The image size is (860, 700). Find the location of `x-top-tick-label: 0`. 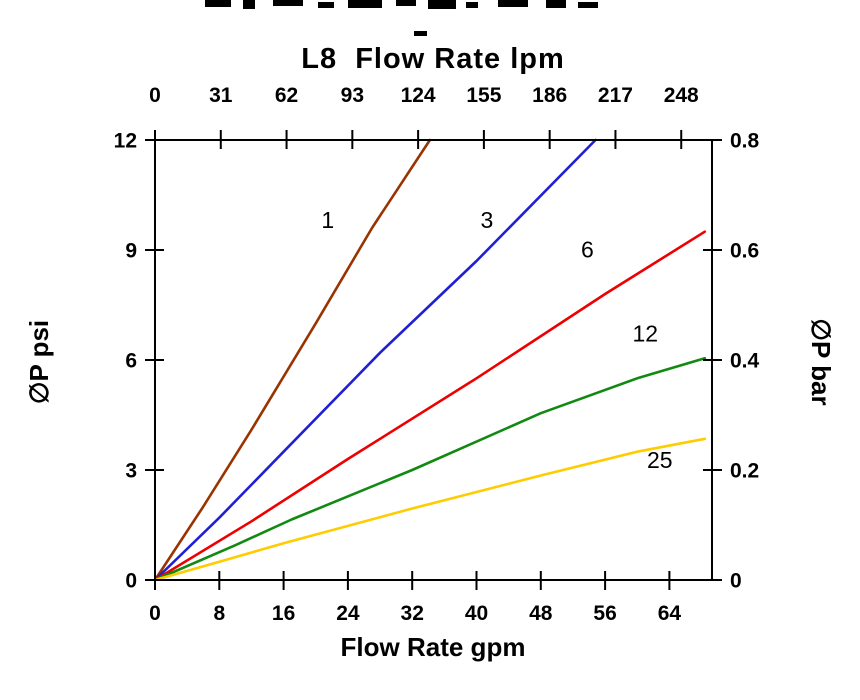

x-top-tick-label: 0 is located at coordinates (155, 95).